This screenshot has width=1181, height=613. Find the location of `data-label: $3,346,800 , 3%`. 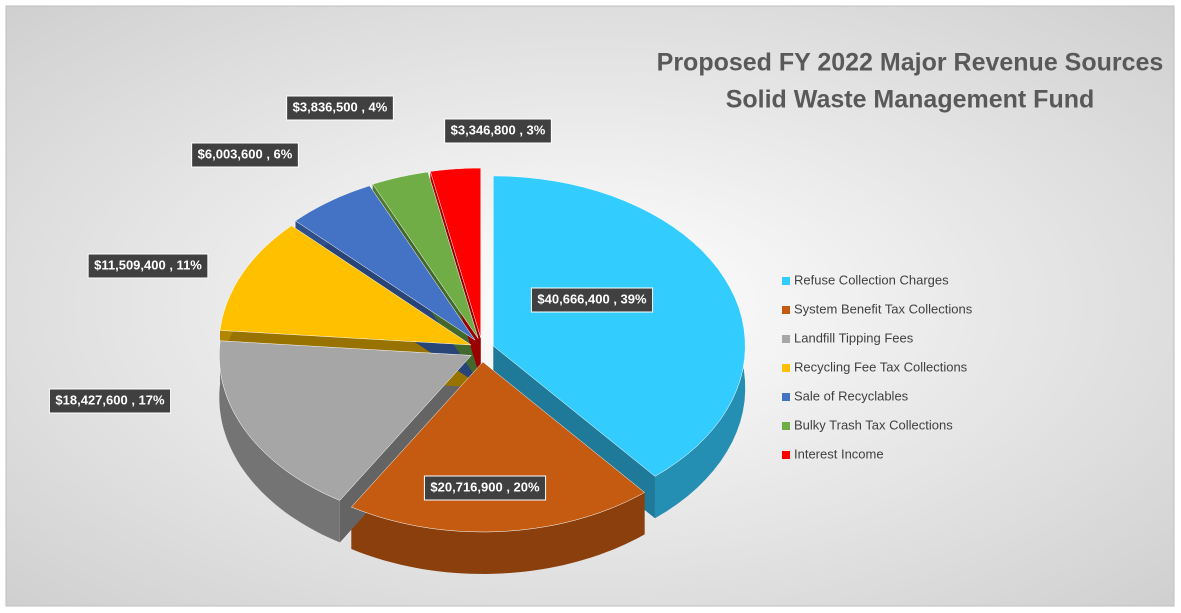

data-label: $3,346,800 , 3% is located at coordinates (498, 131).